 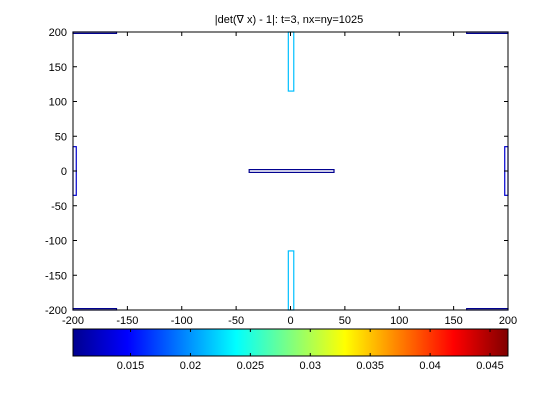 What do you see at coordinates (58, 103) in the screenshot?
I see `y-tick-label: 100` at bounding box center [58, 103].